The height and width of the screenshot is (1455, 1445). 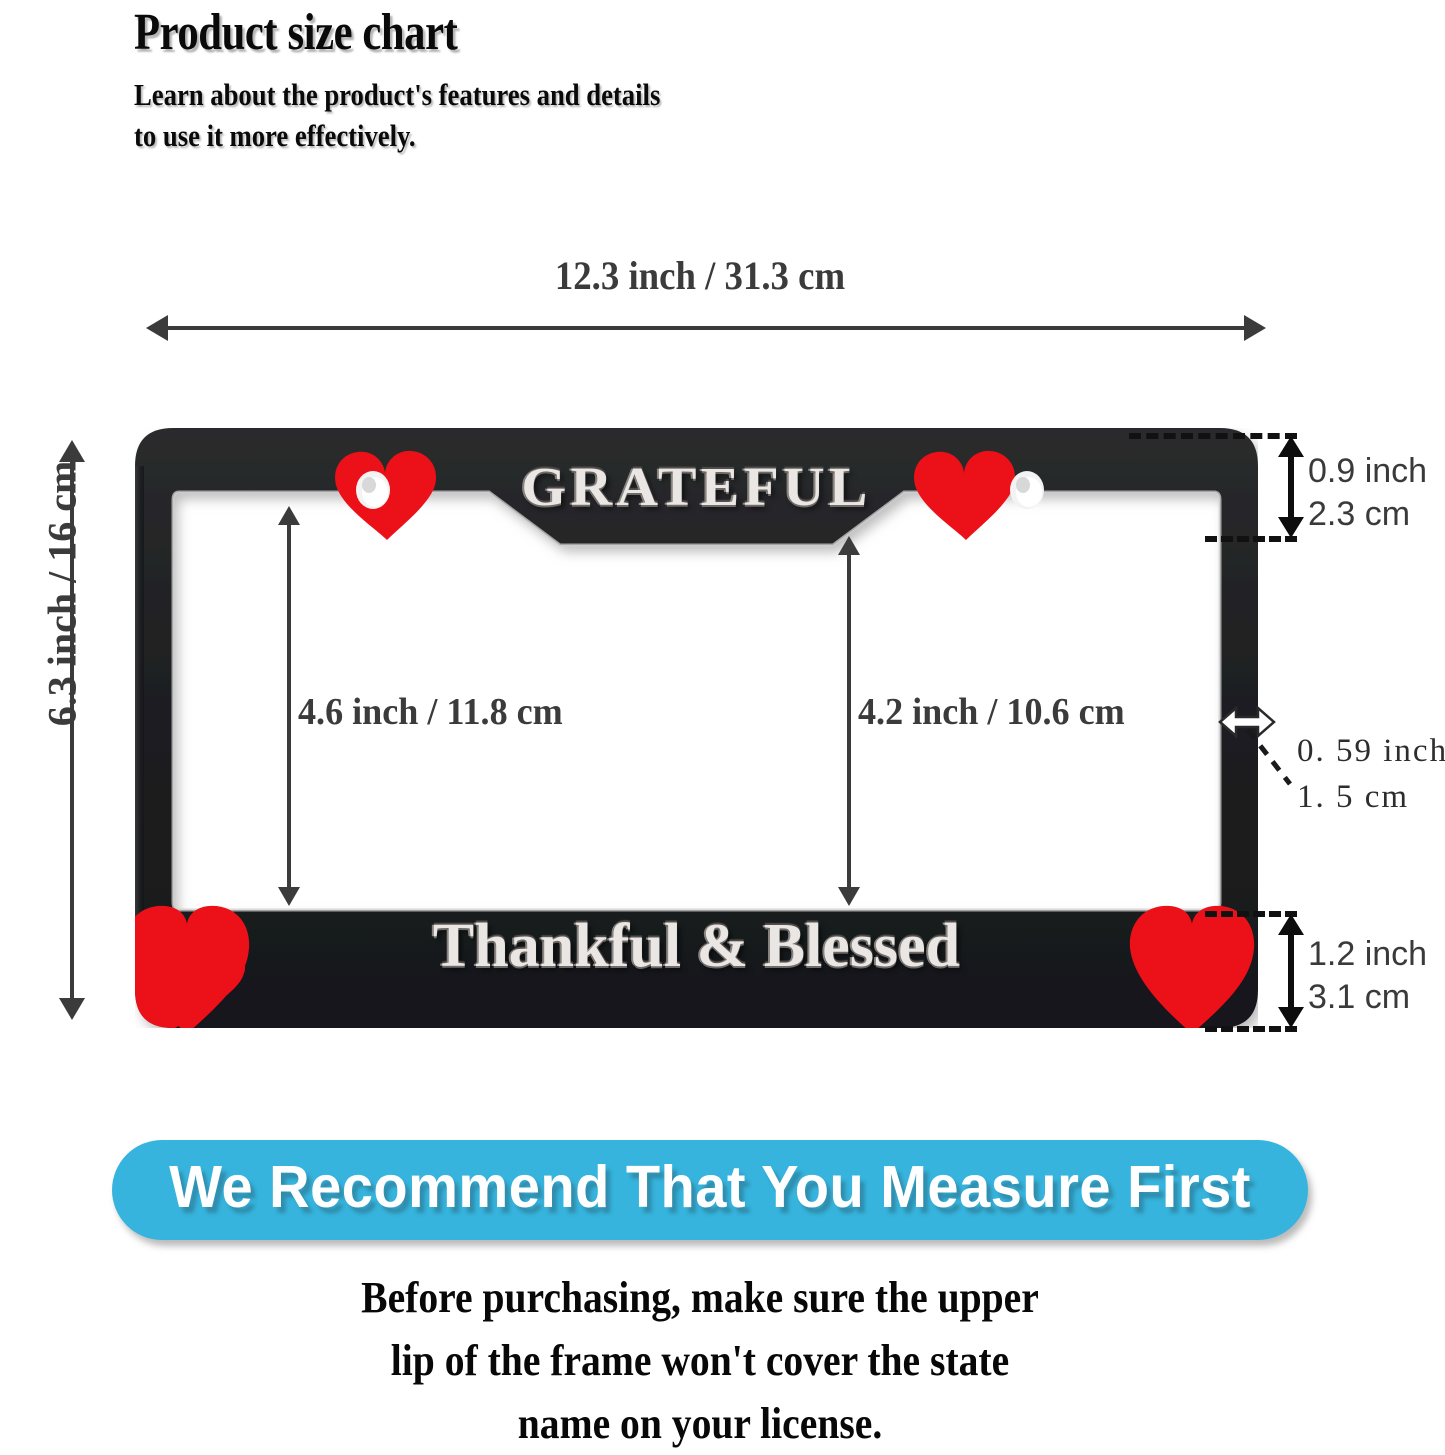 I want to click on rail-thickness-label: 0. 59 inch 1. 5 cm, so click(x=1371, y=774).